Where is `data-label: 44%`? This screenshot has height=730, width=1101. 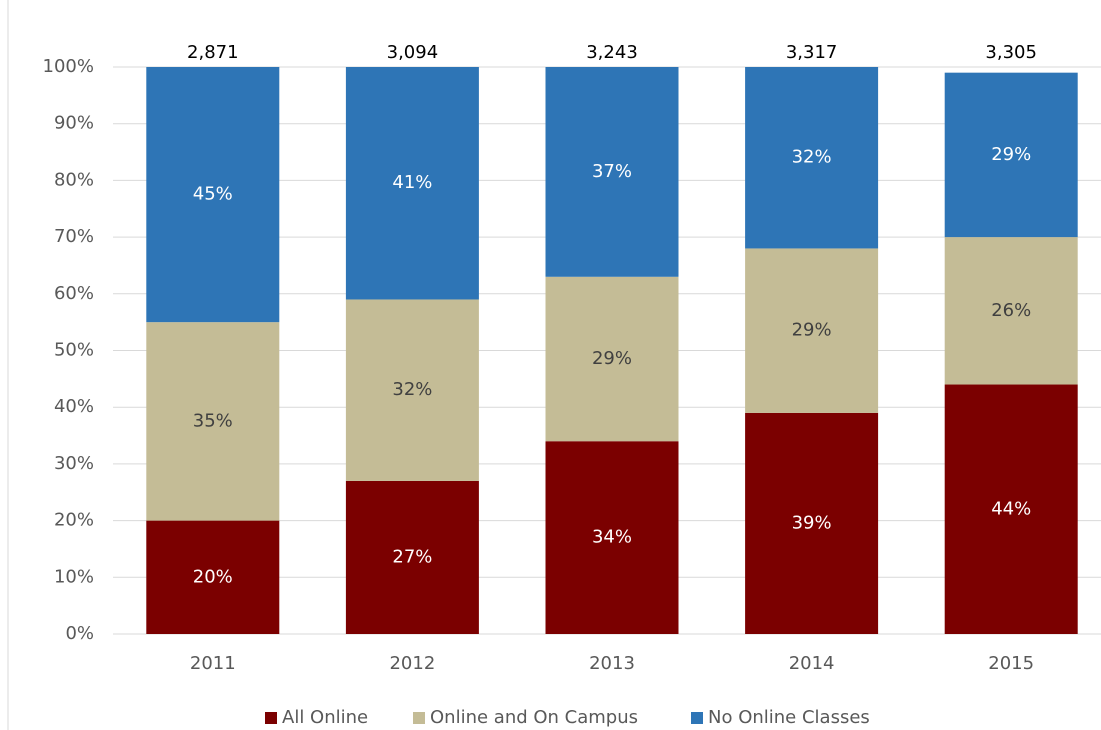
data-label: 44% is located at coordinates (1011, 508).